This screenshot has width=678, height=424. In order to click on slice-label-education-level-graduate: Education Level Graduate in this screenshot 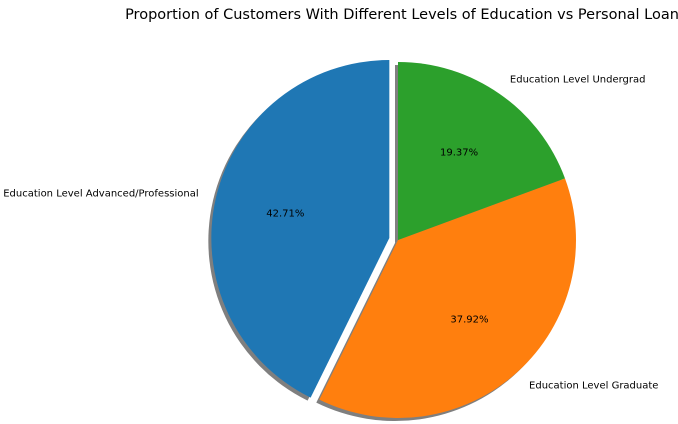, I will do `click(593, 385)`.